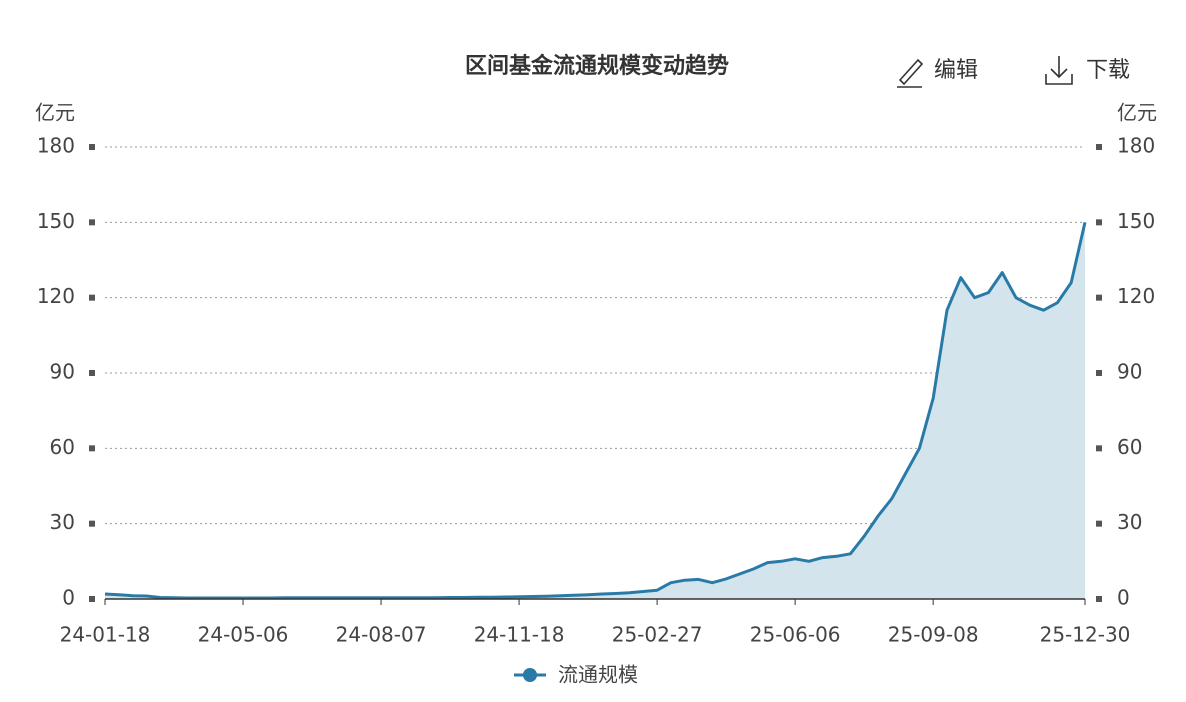 The height and width of the screenshot is (702, 1186). What do you see at coordinates (519, 635) in the screenshot?
I see `x-tick-label: 24-11-18` at bounding box center [519, 635].